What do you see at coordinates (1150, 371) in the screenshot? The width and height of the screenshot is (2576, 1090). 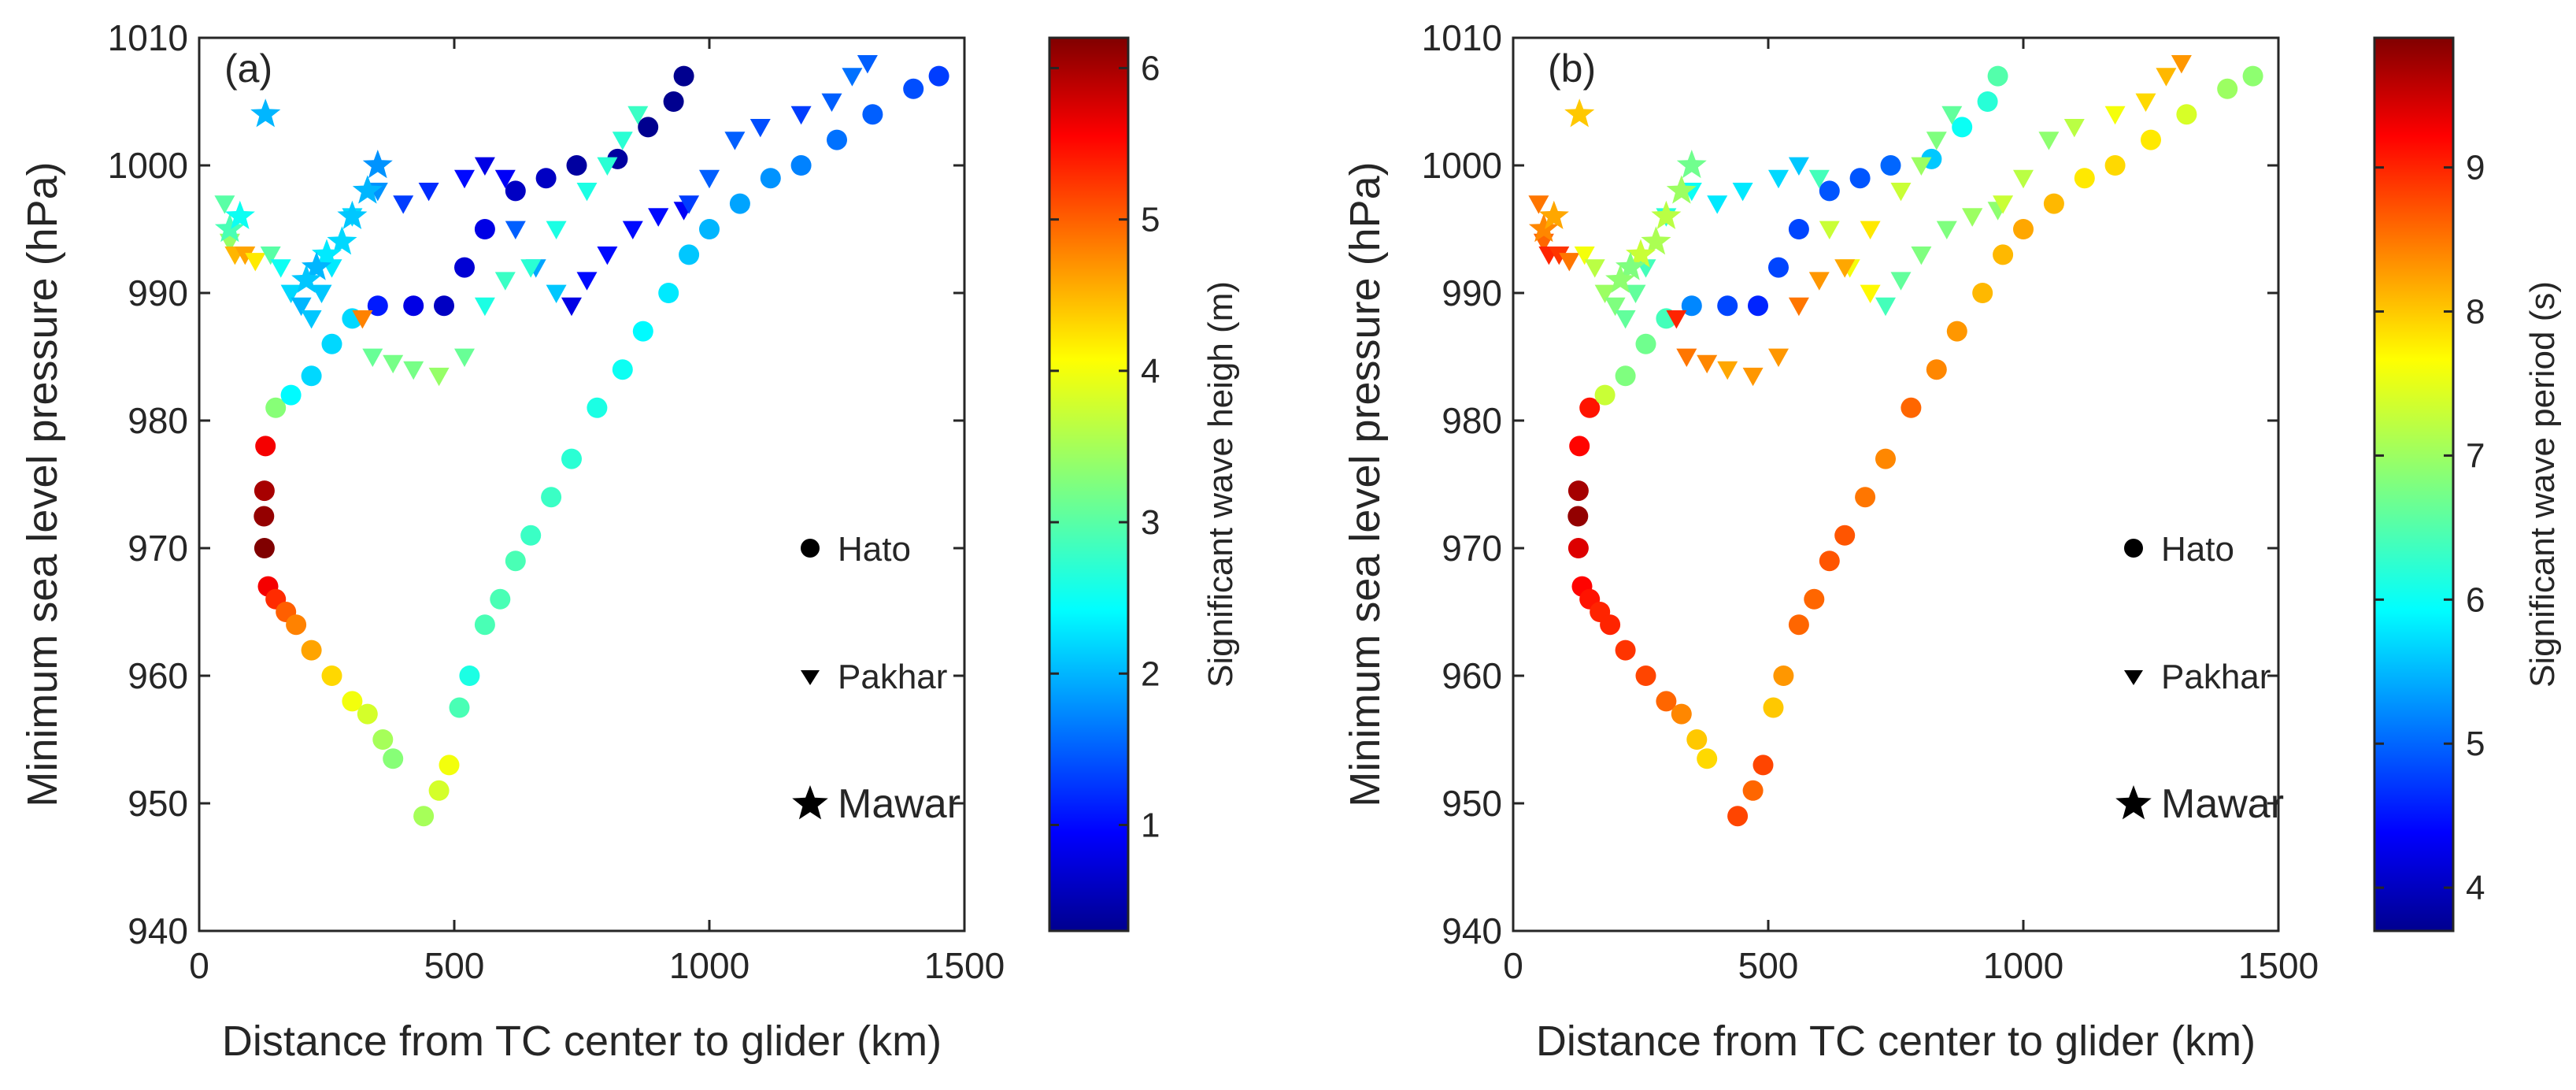 I see `colorbar-tick-label: 4` at bounding box center [1150, 371].